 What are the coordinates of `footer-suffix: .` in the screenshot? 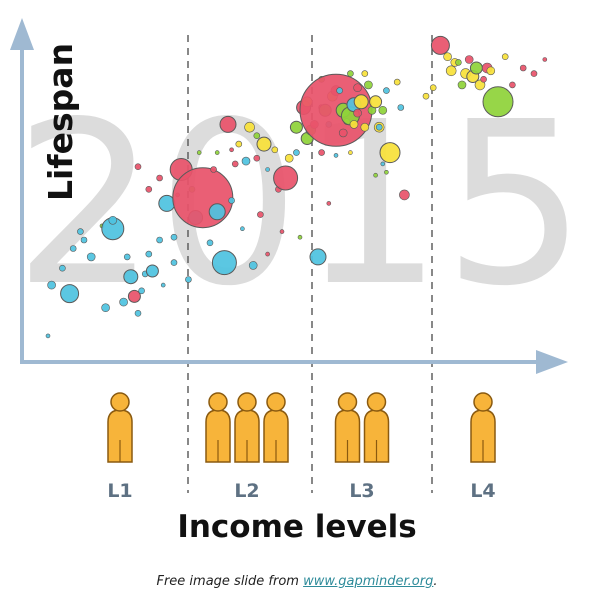 It's located at (435, 581).